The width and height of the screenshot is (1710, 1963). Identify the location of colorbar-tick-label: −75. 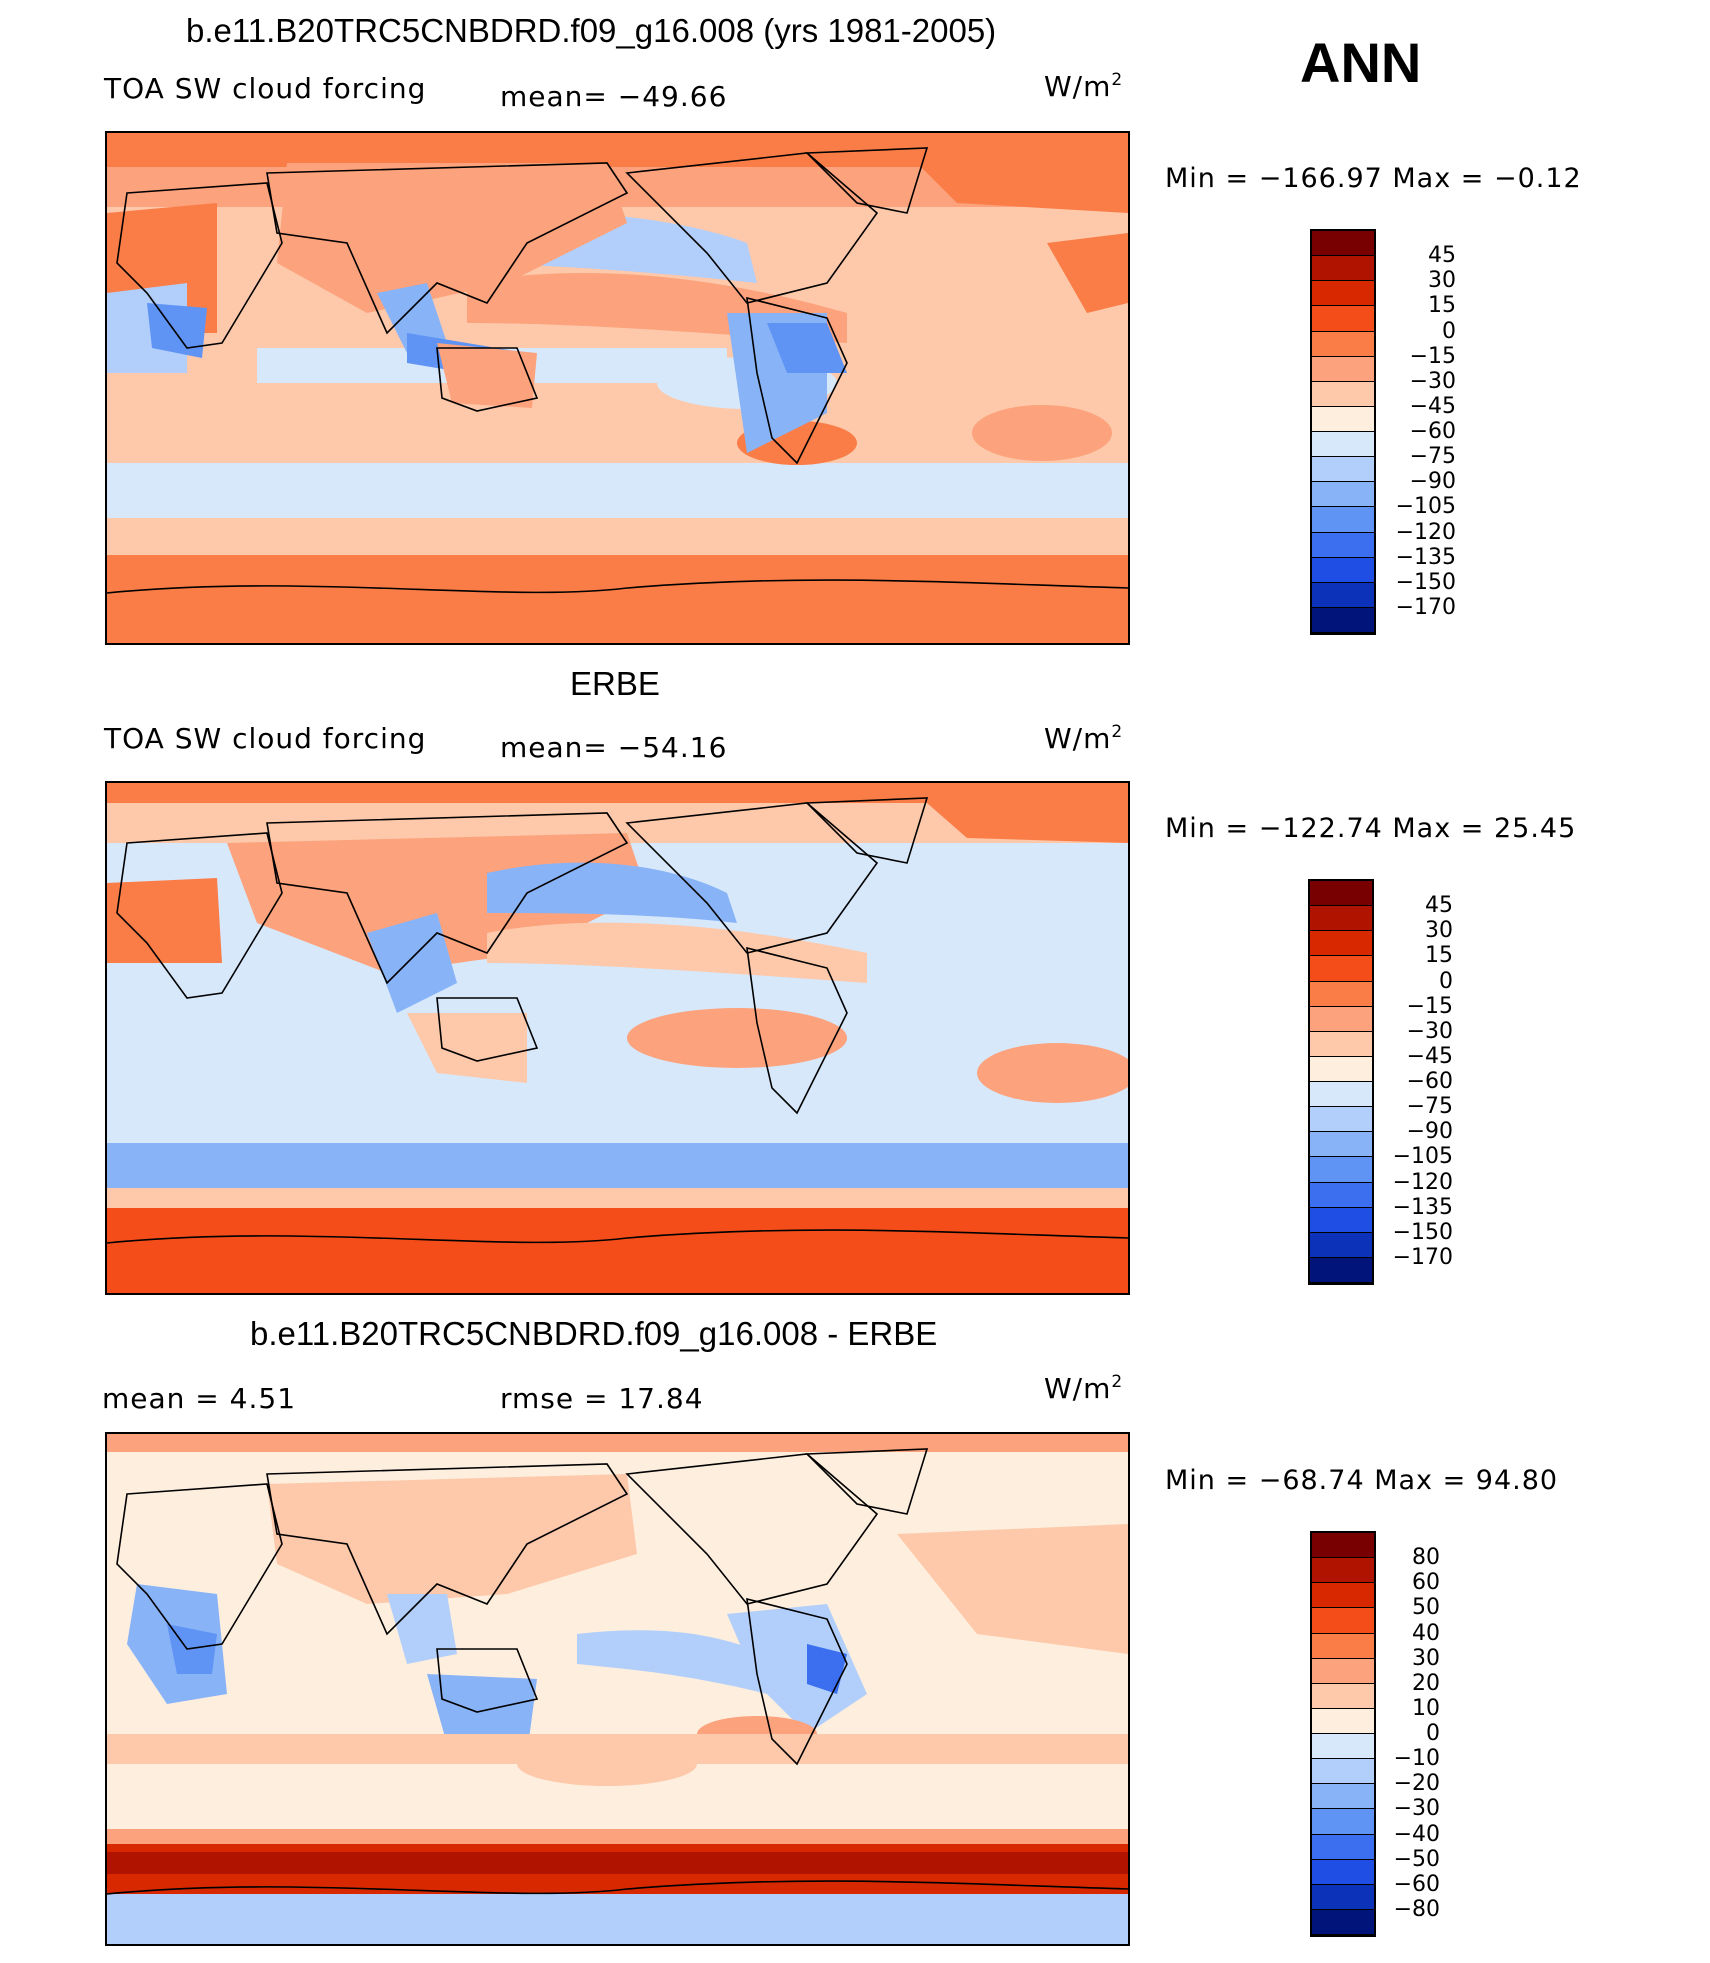
(1429, 1107).